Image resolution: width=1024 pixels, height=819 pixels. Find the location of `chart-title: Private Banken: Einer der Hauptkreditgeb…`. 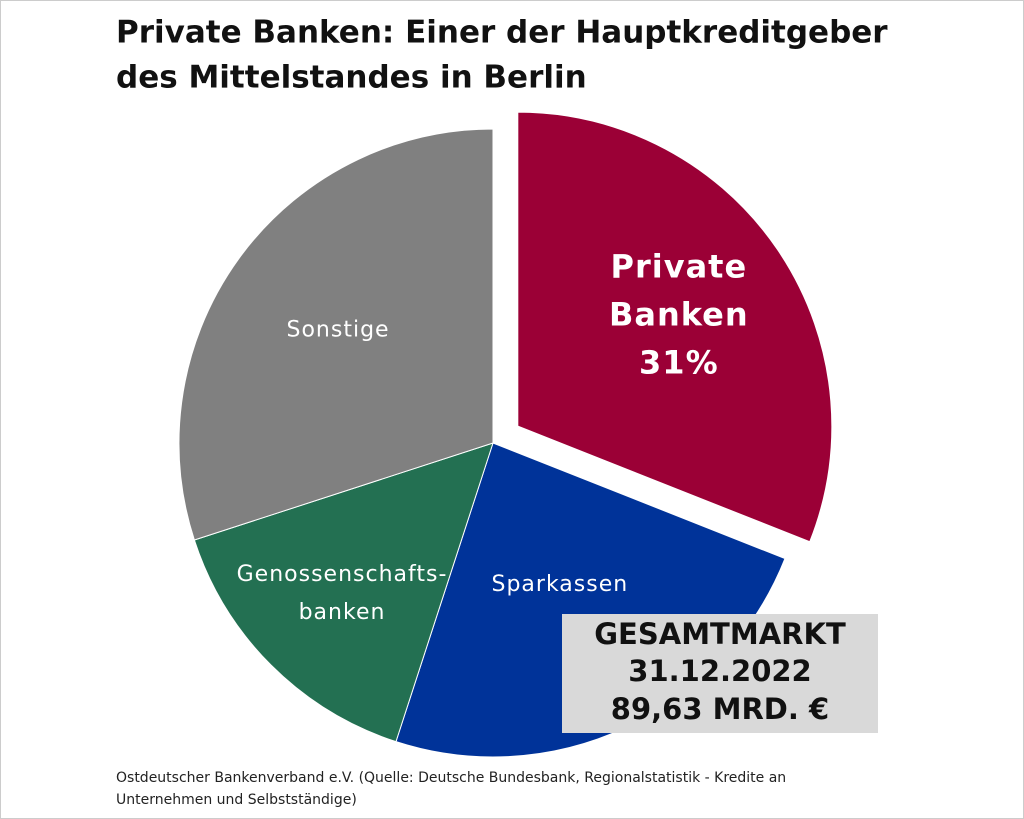

chart-title: Private Banken: Einer der Hauptkreditgeb… is located at coordinates (502, 33).